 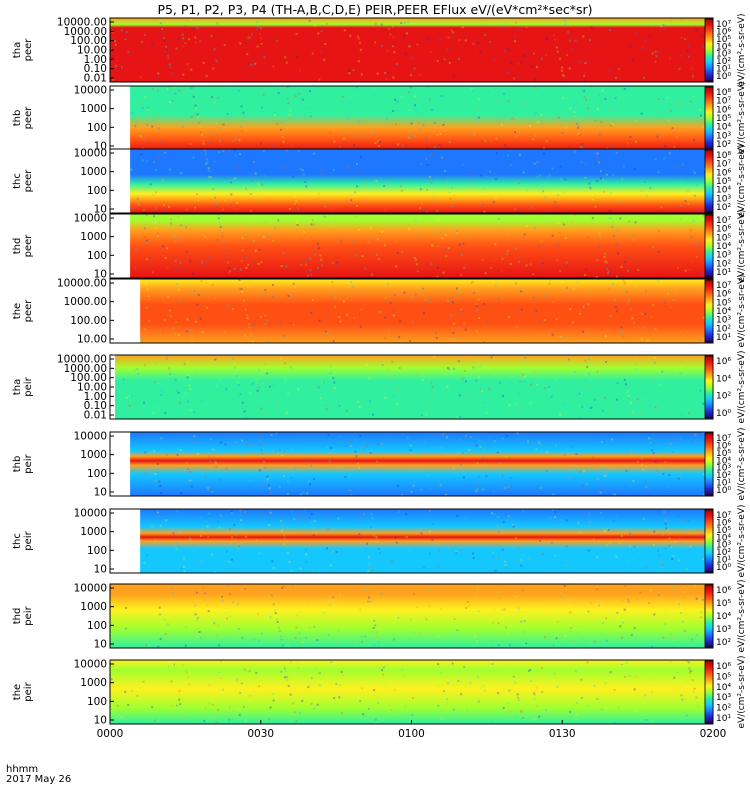 I want to click on time-axis-label: hhmm, so click(x=22, y=769).